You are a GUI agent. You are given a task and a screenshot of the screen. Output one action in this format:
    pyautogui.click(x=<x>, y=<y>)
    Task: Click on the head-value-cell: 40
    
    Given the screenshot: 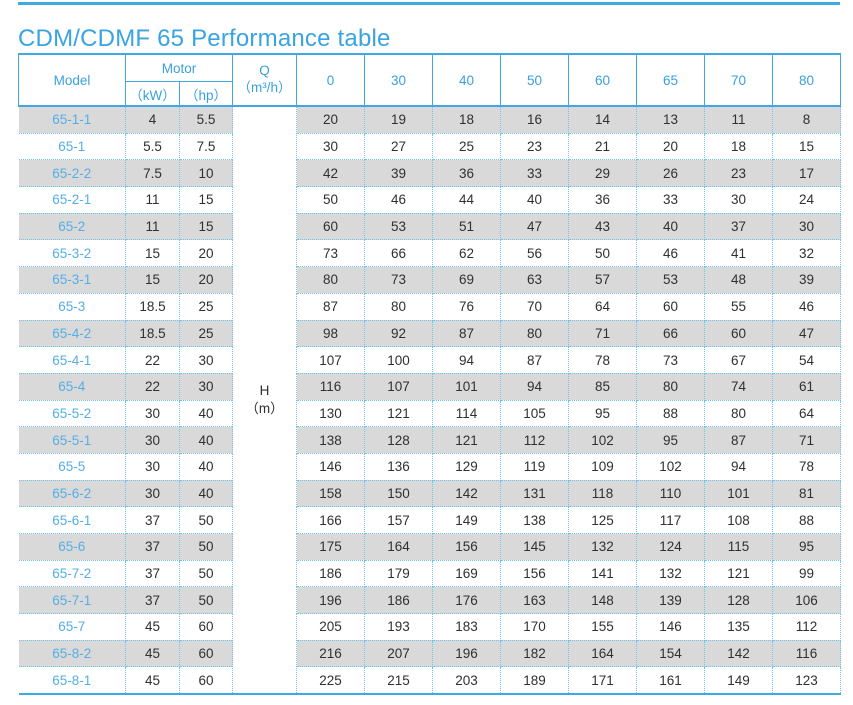 What is the action you would take?
    pyautogui.click(x=535, y=200)
    